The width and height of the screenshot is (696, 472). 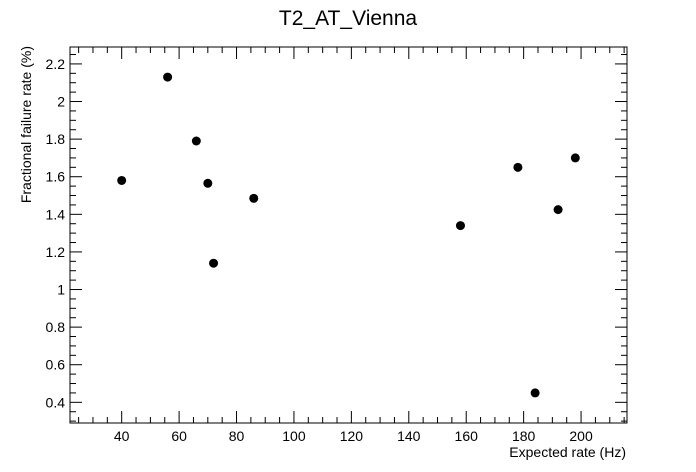 What do you see at coordinates (56, 252) in the screenshot?
I see `y-tick-label: 1.2` at bounding box center [56, 252].